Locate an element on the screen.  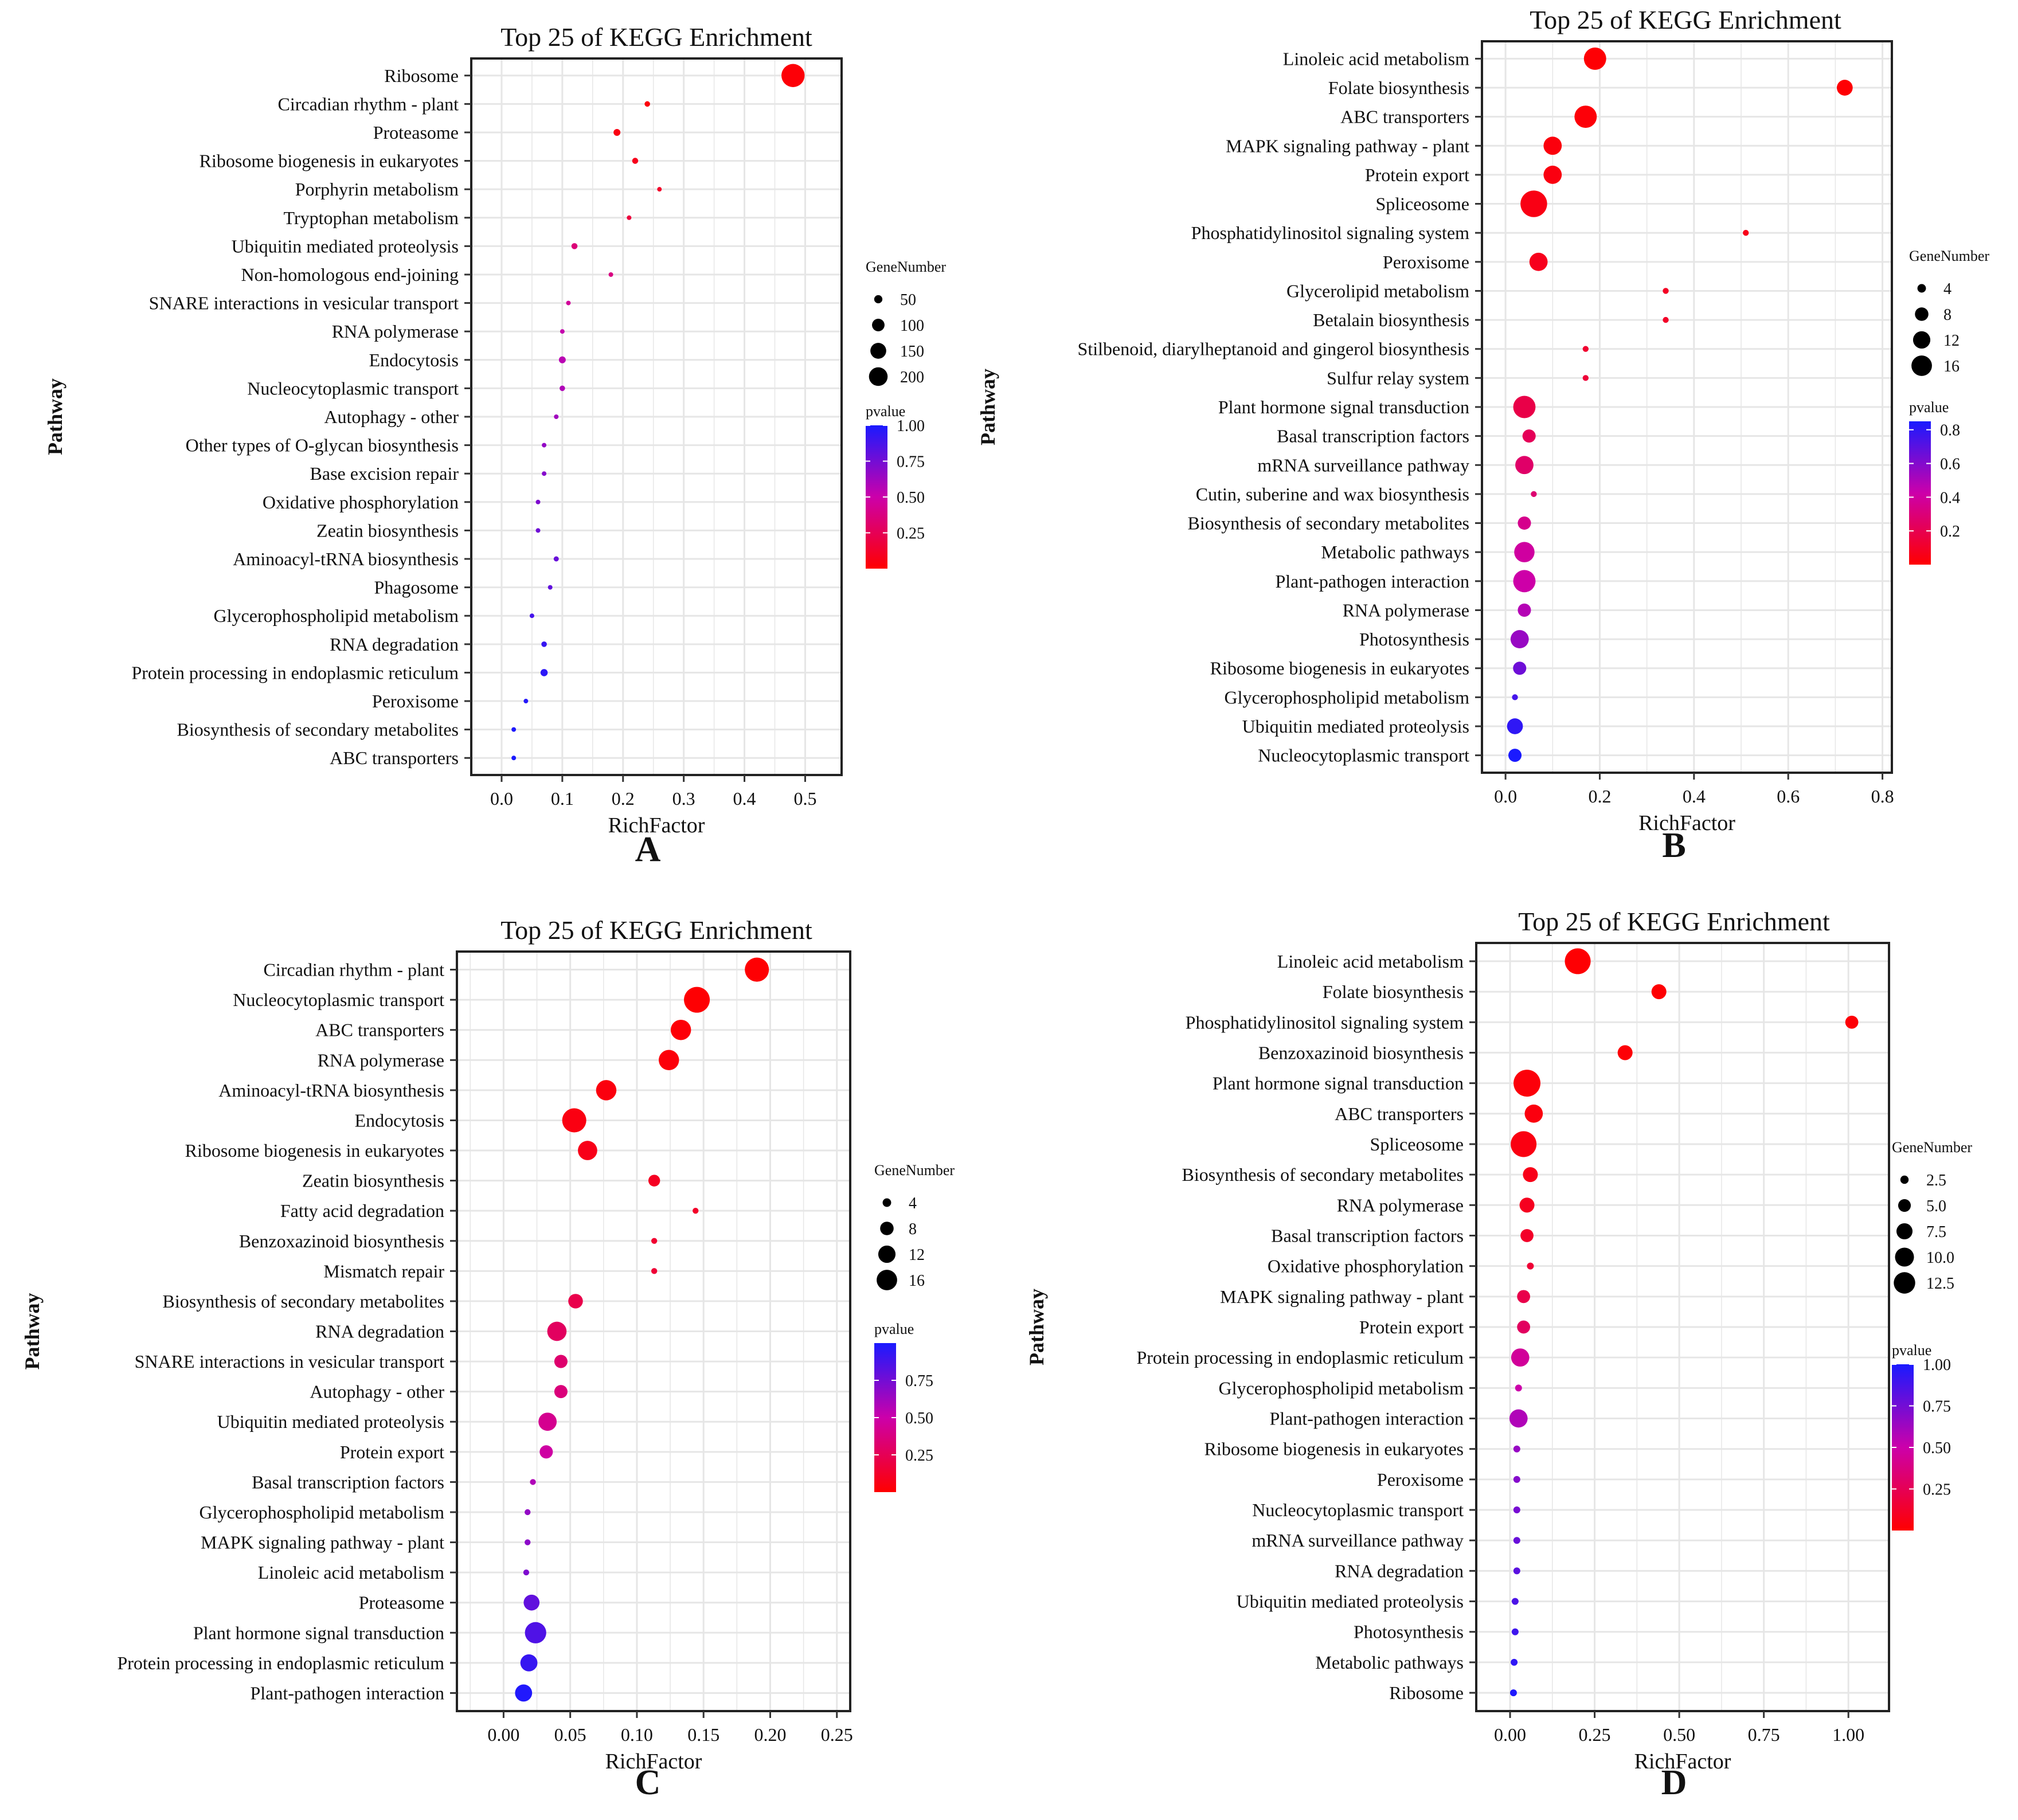
size-legend-label: 200 is located at coordinates (912, 378).